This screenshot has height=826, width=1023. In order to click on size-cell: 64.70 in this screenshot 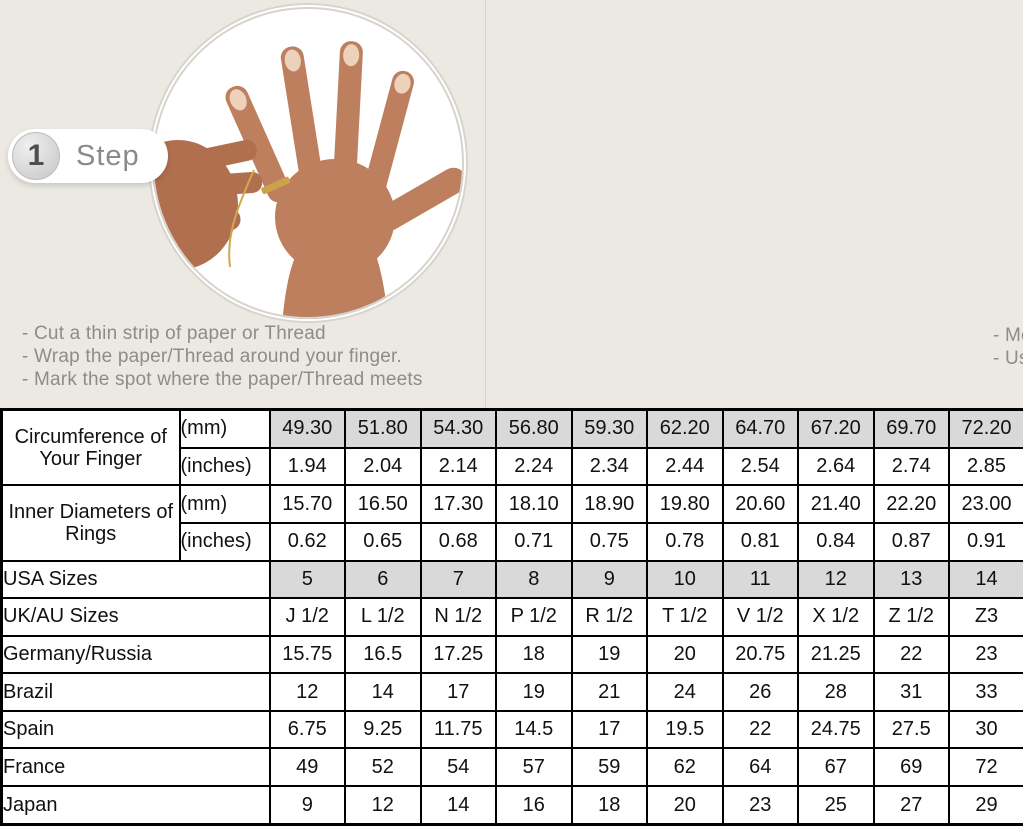, I will do `click(760, 428)`.